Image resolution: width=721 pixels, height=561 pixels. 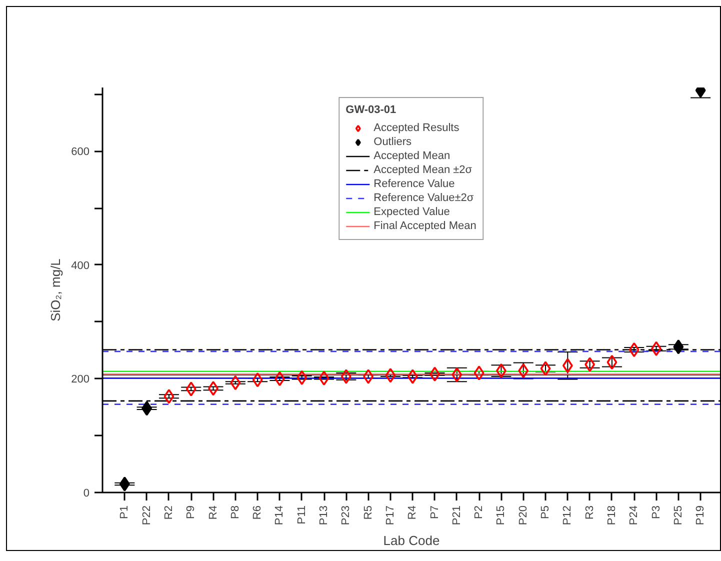 What do you see at coordinates (678, 515) in the screenshot?
I see `x-tick-label: P25` at bounding box center [678, 515].